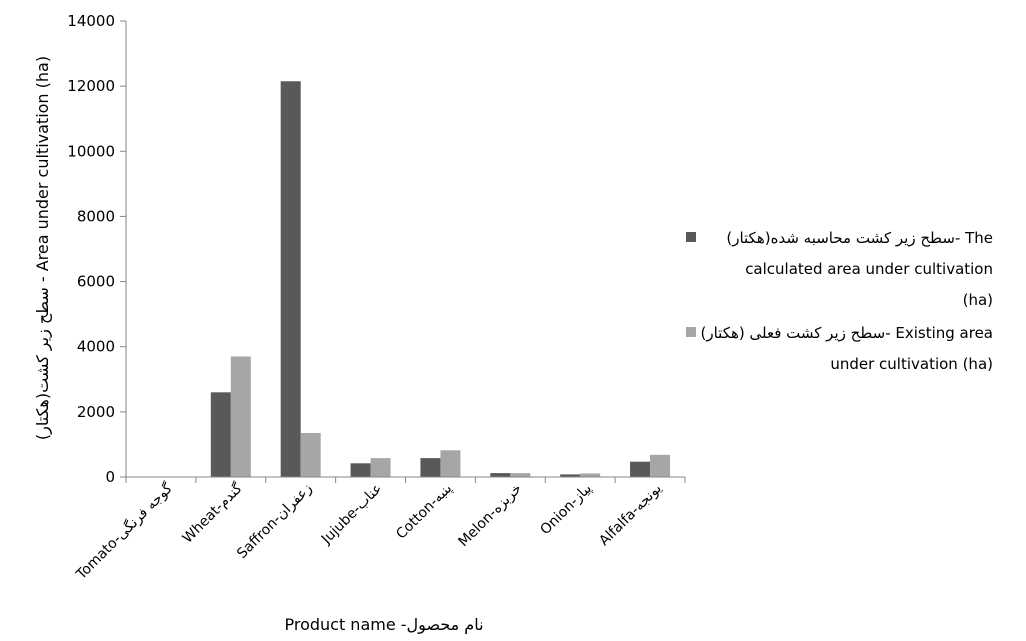 The height and width of the screenshot is (641, 1026). Describe the element at coordinates (91, 21) in the screenshot. I see `y-tick-label: 14000` at that location.